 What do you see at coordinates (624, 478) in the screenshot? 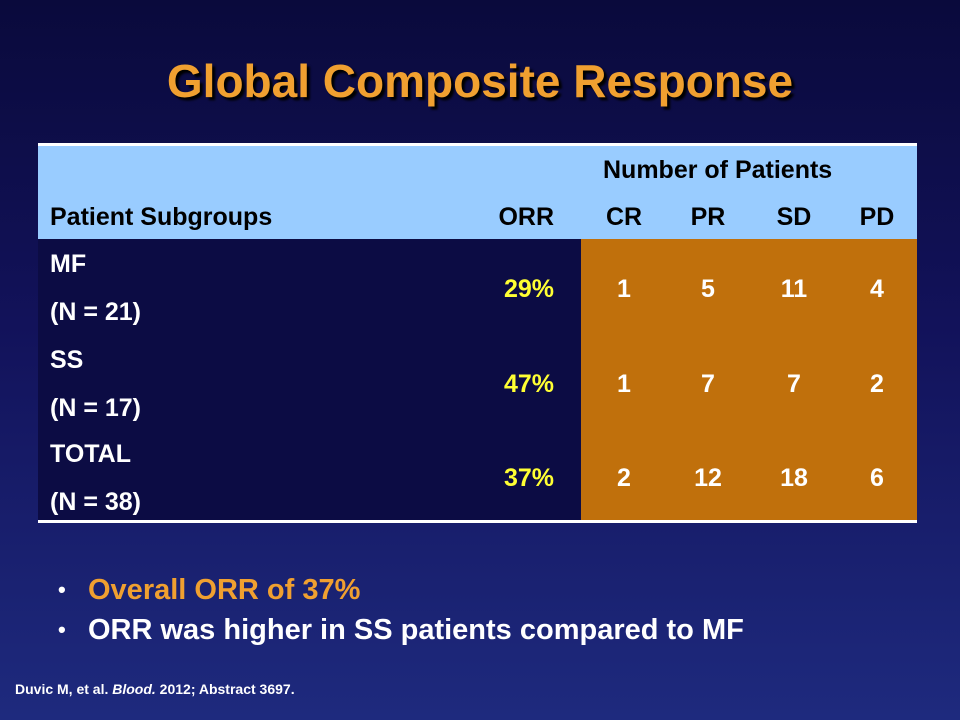
I see `row-total-cr: 2` at bounding box center [624, 478].